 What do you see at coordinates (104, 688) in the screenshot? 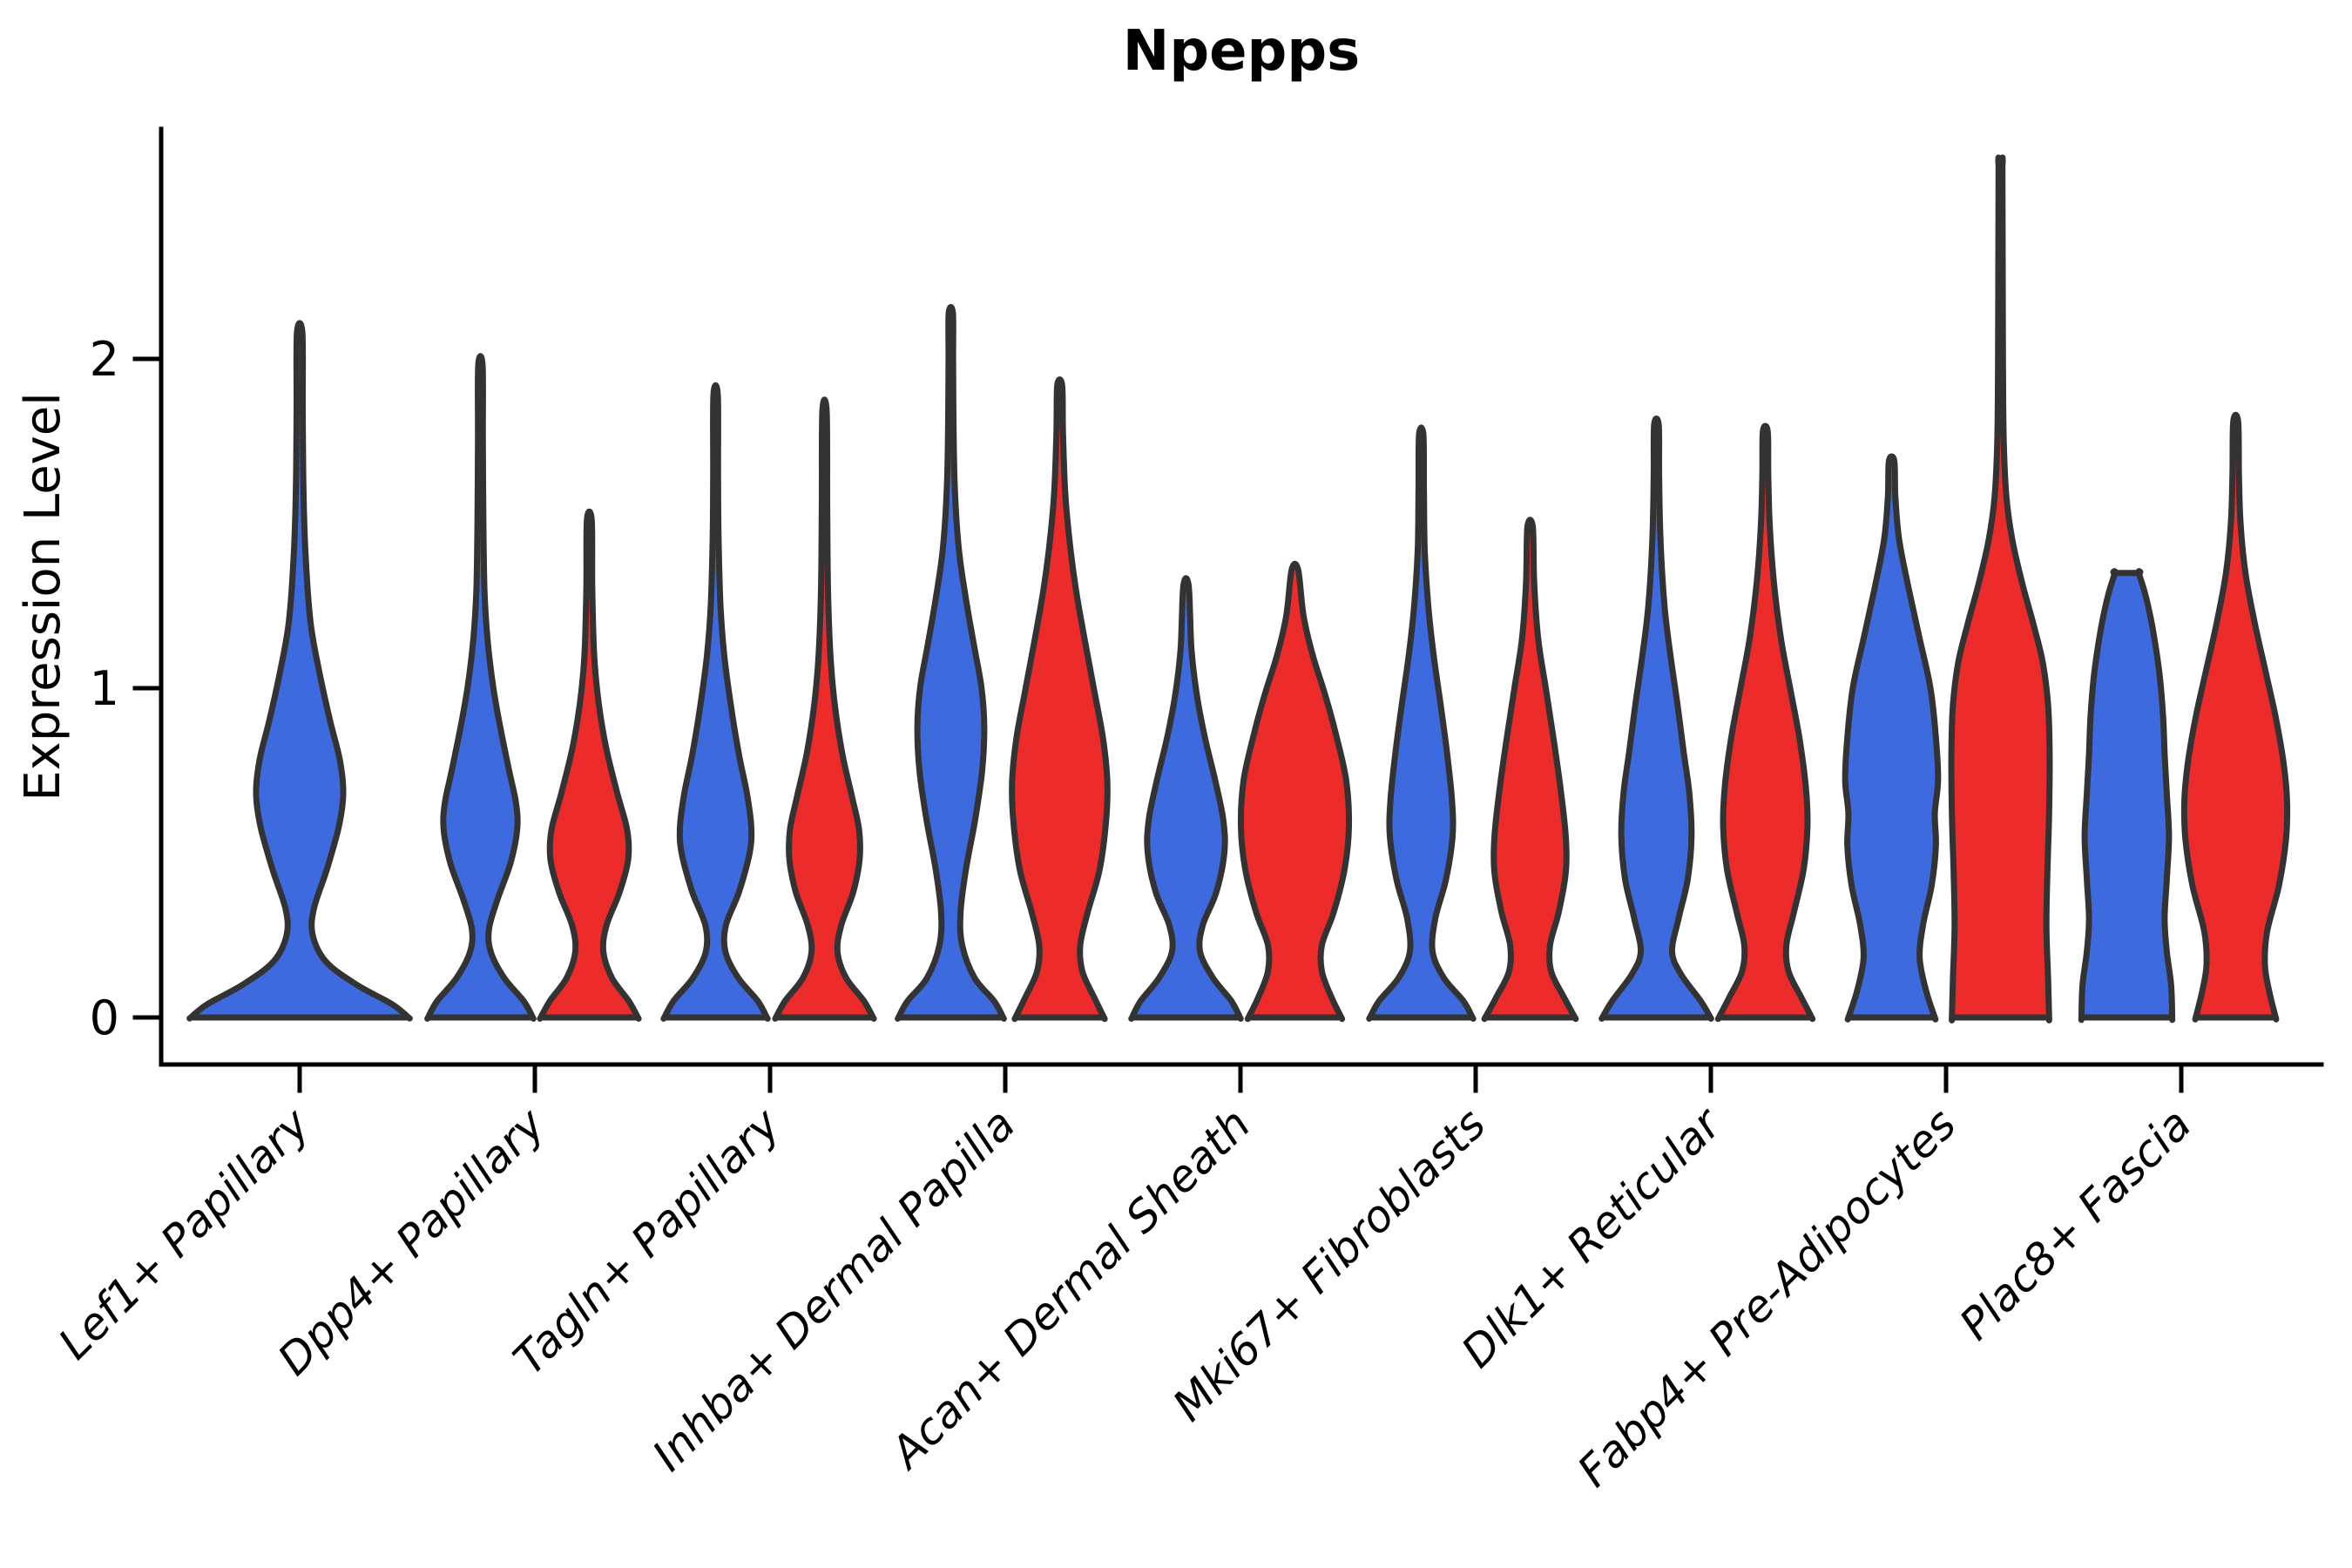
I see `y-tick-label-1: 1` at bounding box center [104, 688].